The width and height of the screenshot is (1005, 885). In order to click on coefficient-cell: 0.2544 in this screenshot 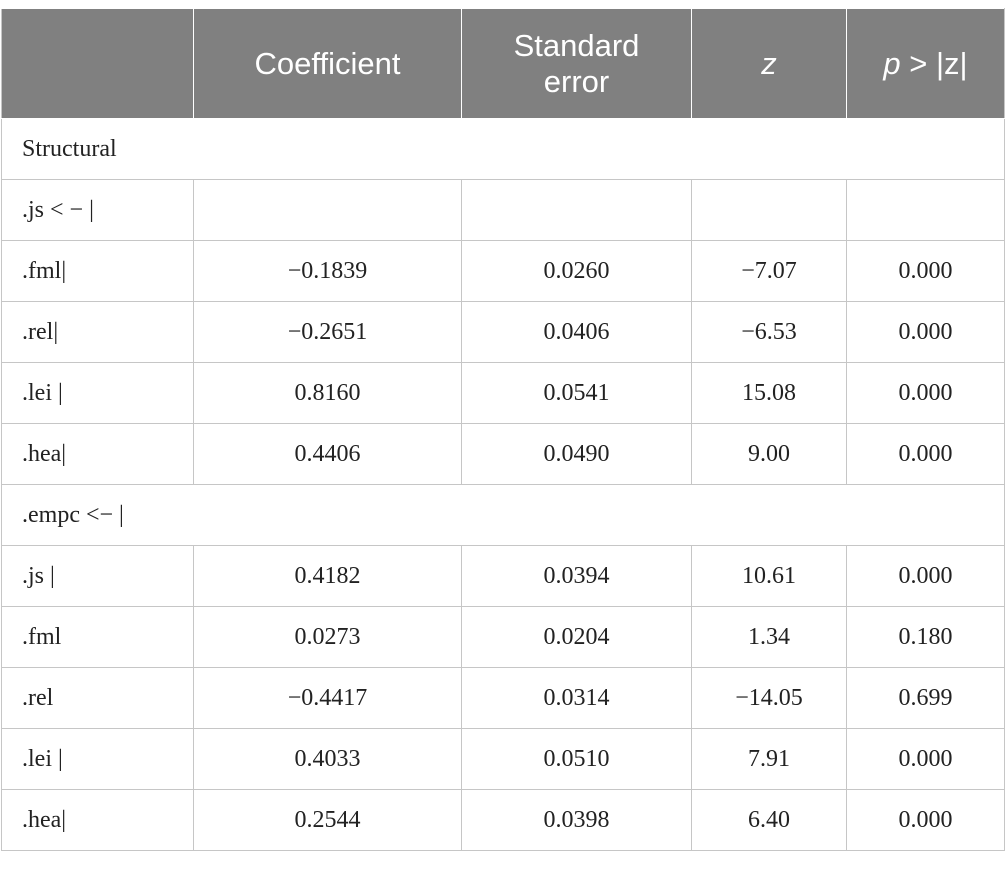, I will do `click(327, 820)`.